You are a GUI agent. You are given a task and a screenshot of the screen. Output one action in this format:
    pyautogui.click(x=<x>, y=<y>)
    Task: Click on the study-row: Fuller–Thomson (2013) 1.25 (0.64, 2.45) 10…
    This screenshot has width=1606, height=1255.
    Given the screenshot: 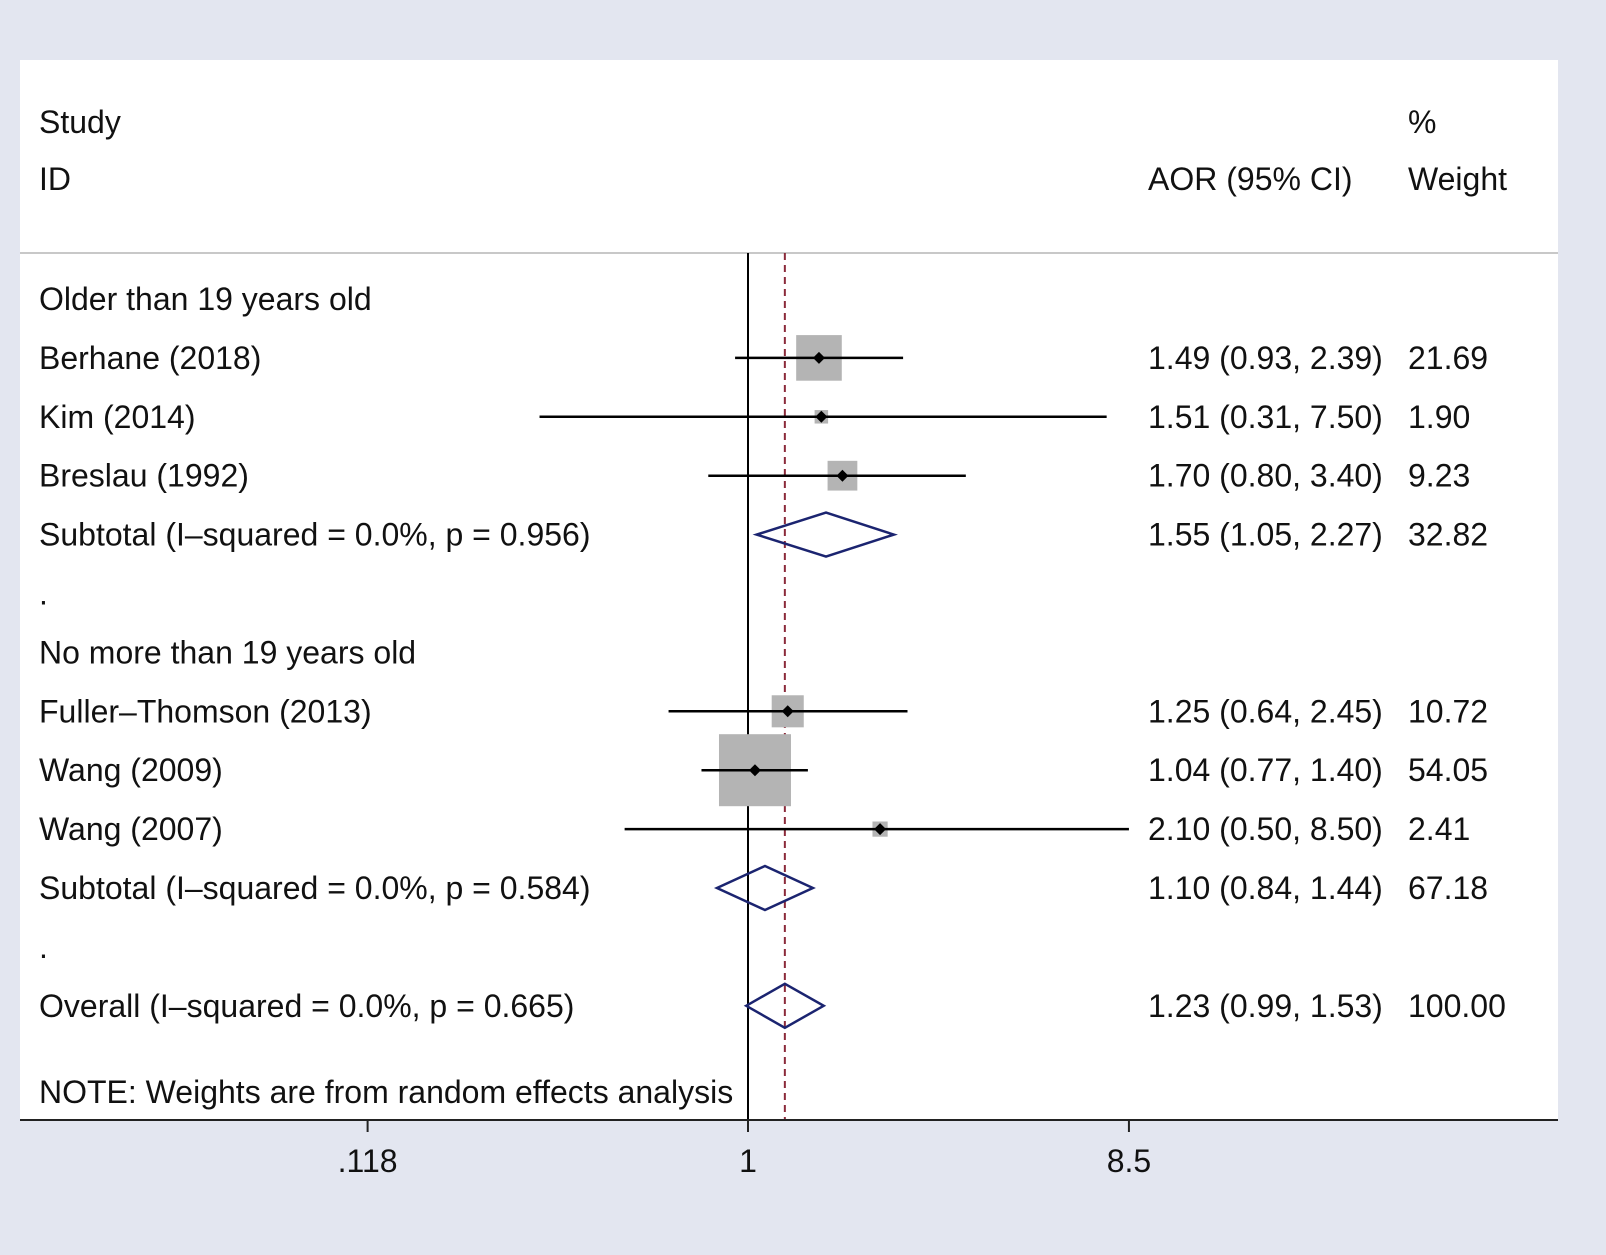 What is the action you would take?
    pyautogui.click(x=763, y=711)
    